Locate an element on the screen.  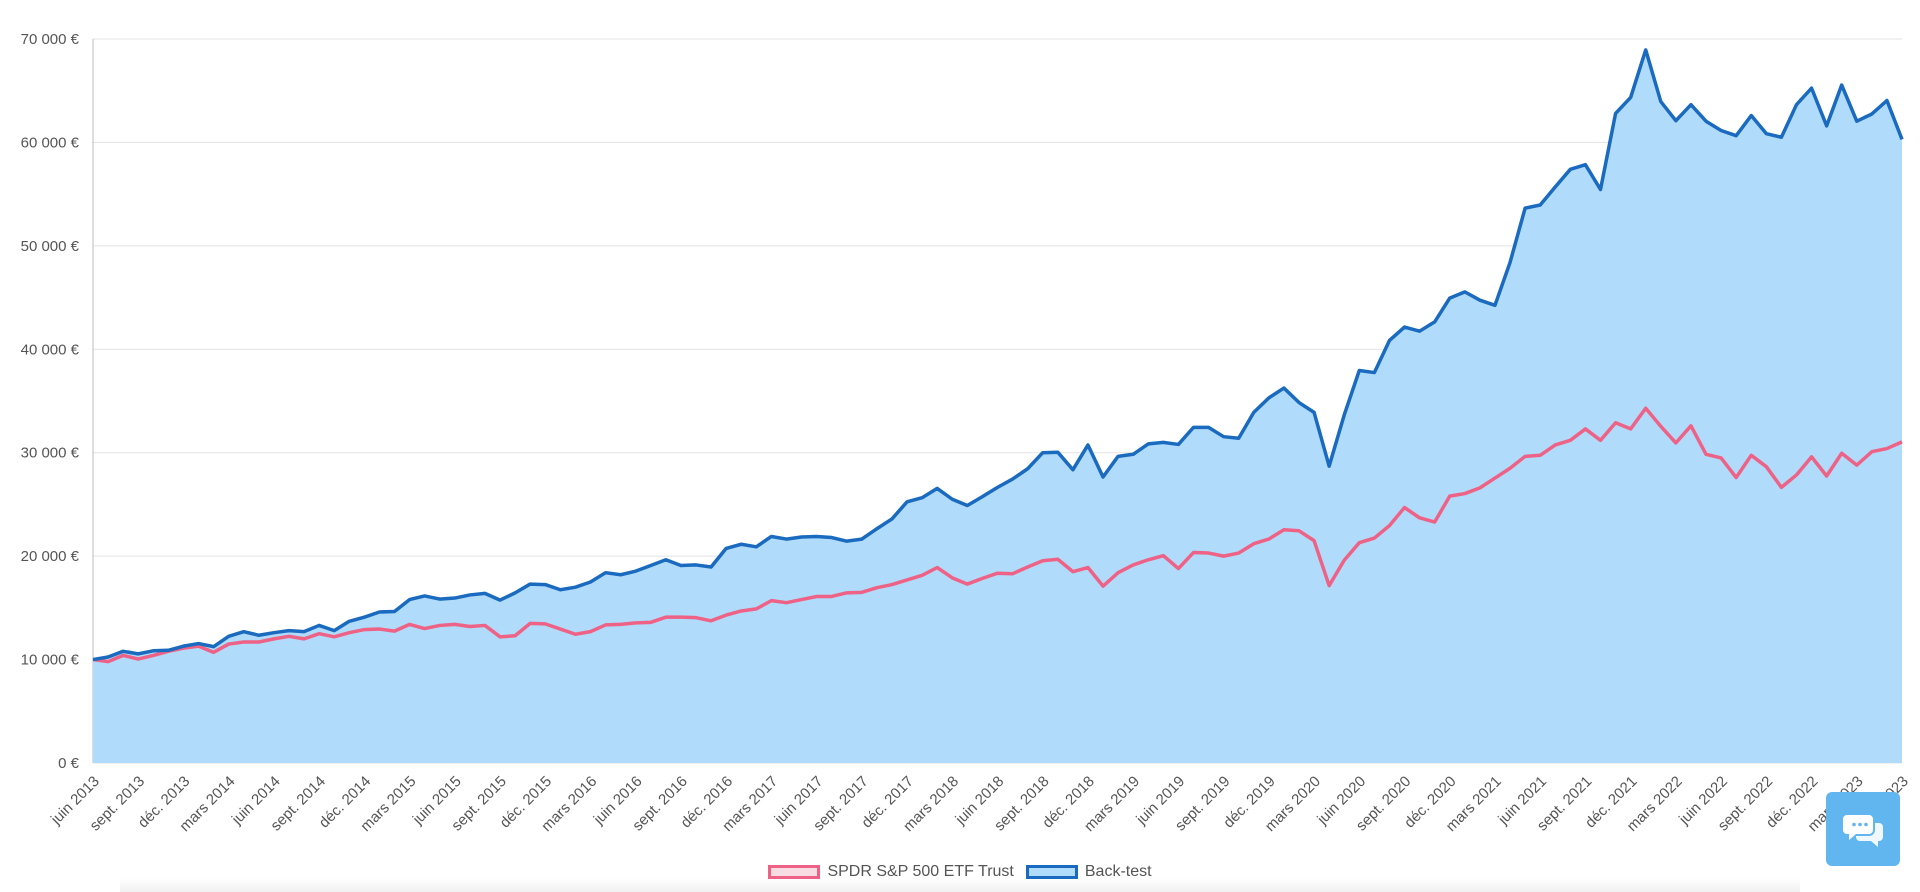
legend-swatch-spdr is located at coordinates (794, 872).